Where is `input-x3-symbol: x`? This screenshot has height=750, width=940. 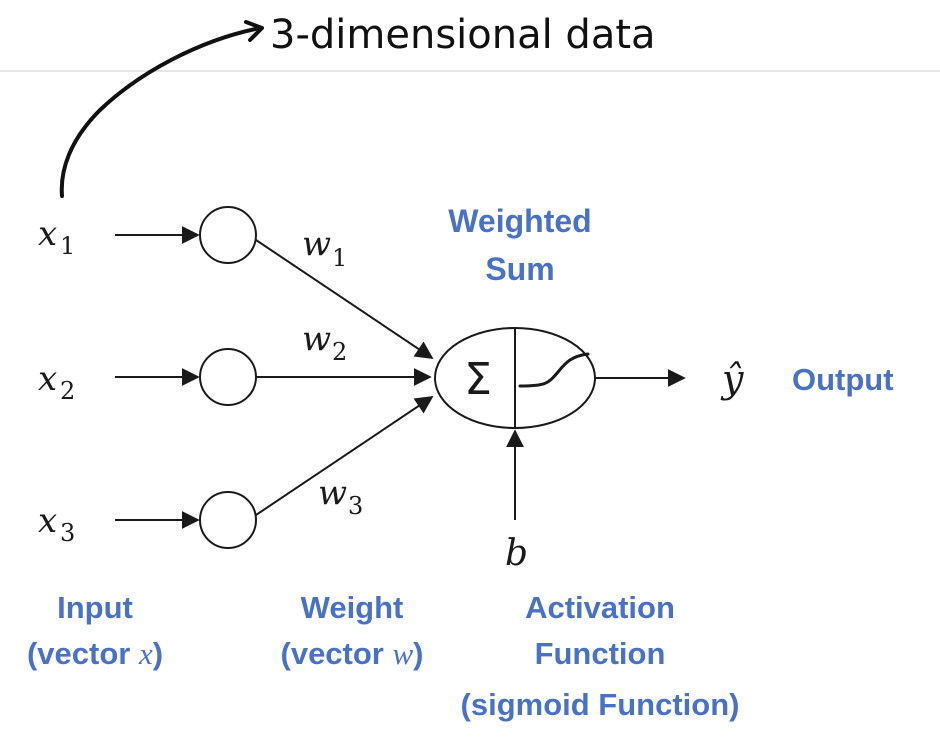 input-x3-symbol: x is located at coordinates (47, 521).